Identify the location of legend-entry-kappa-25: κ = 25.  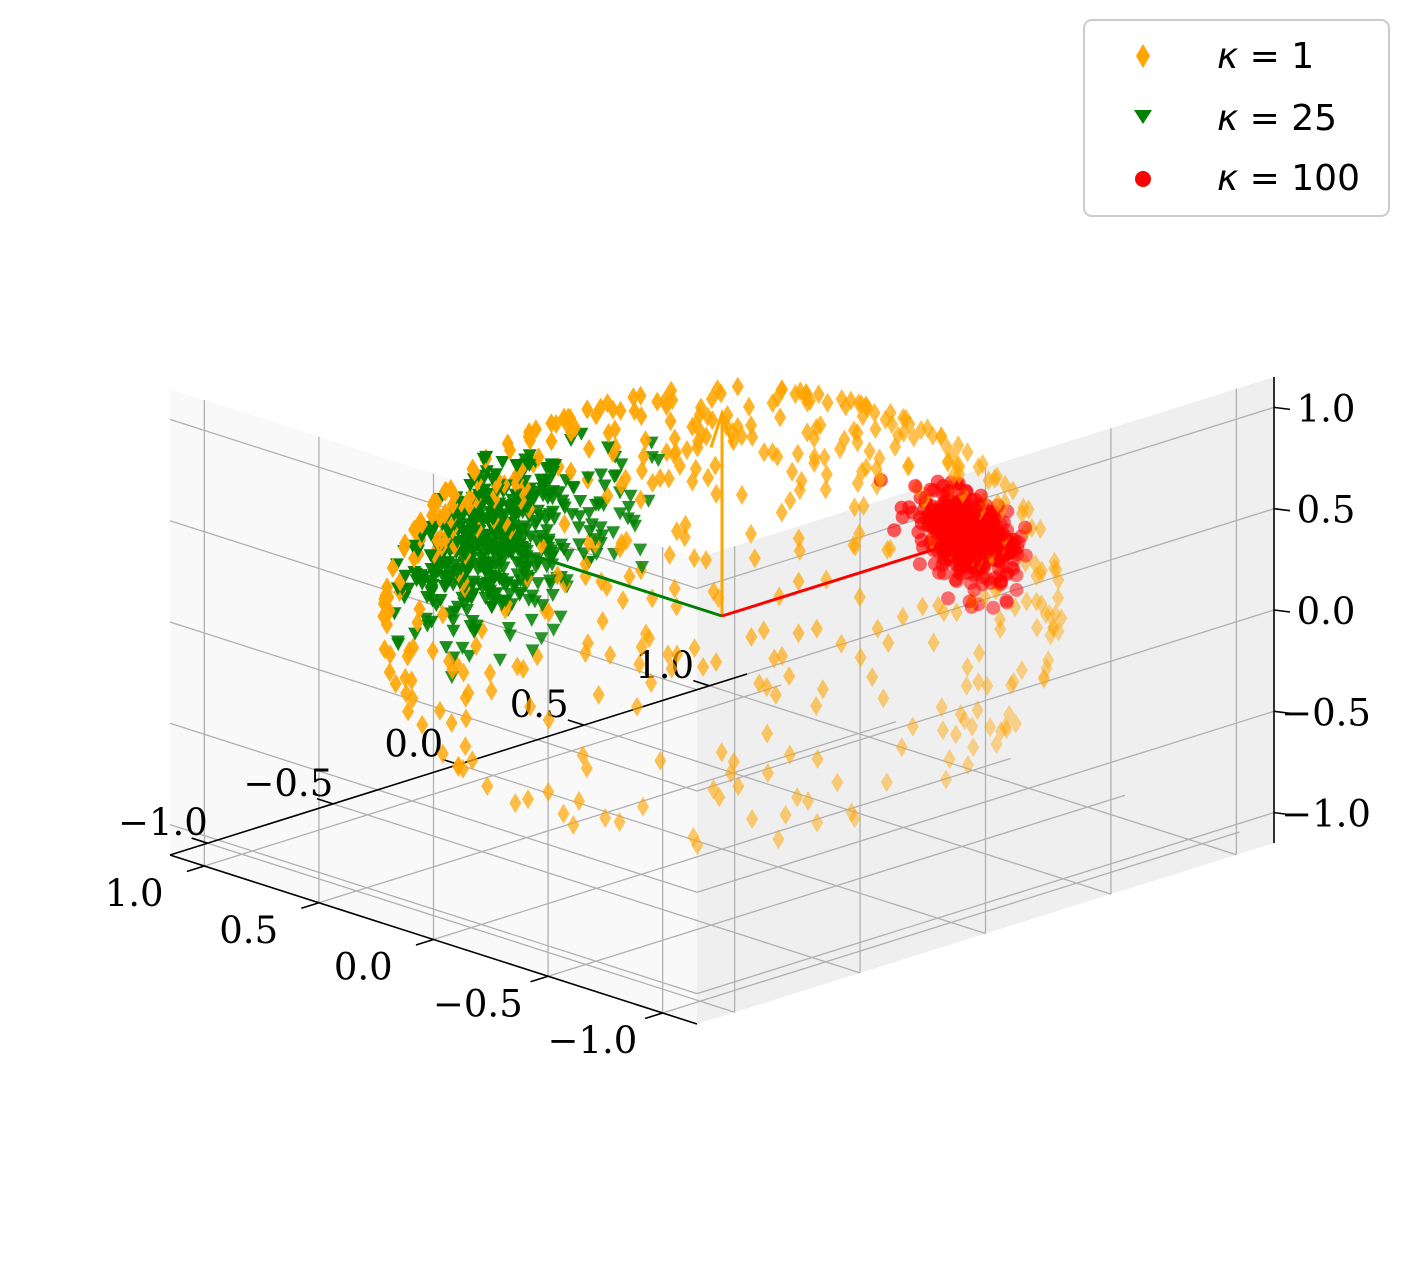
(1277, 118).